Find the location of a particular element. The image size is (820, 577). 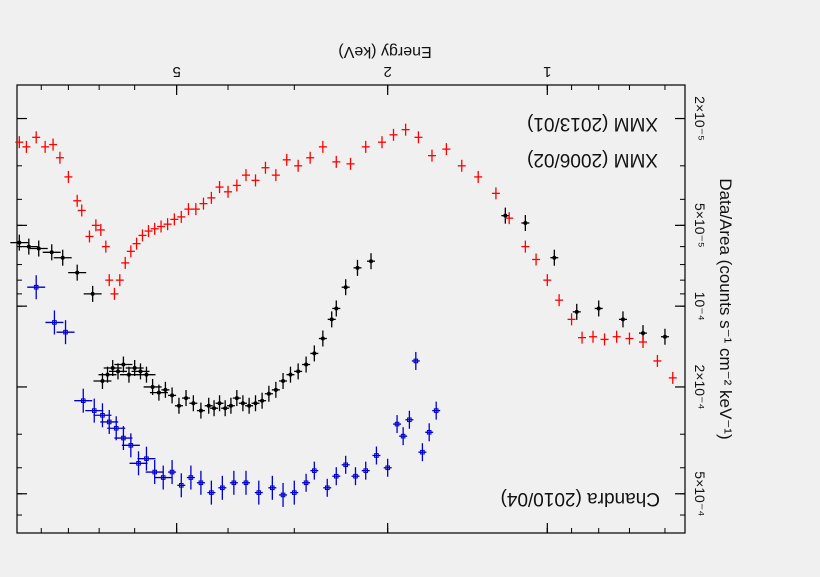

x-tick-label: 1 is located at coordinates (547, 71).